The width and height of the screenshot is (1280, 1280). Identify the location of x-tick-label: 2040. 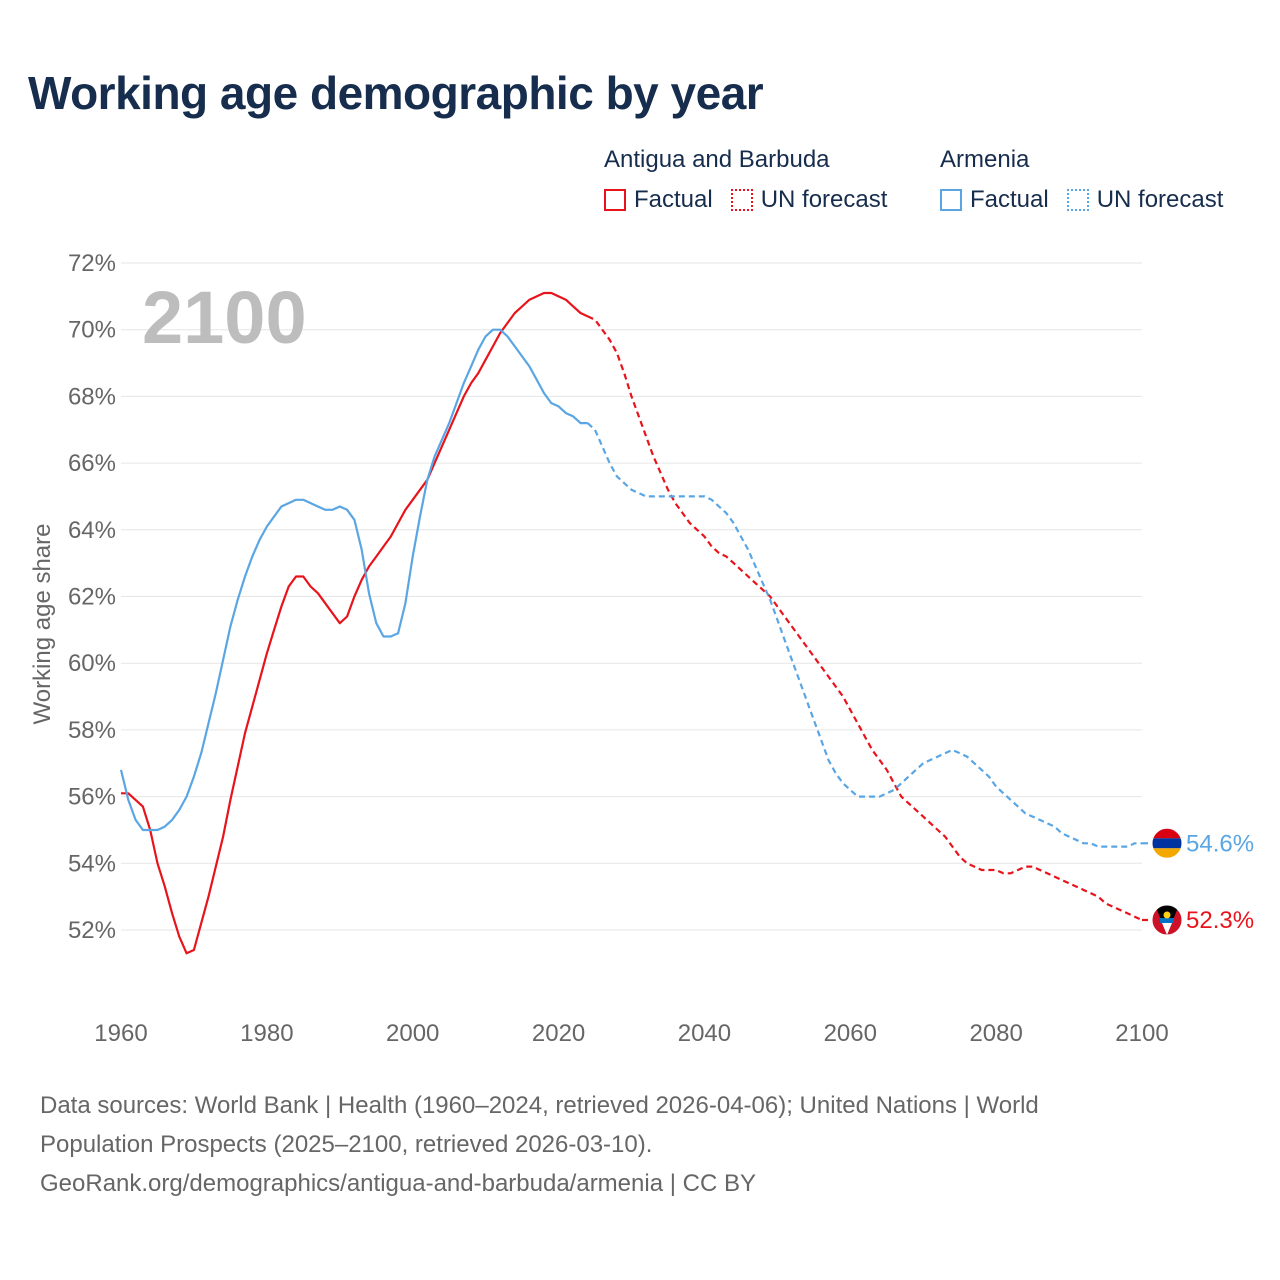
(704, 1033).